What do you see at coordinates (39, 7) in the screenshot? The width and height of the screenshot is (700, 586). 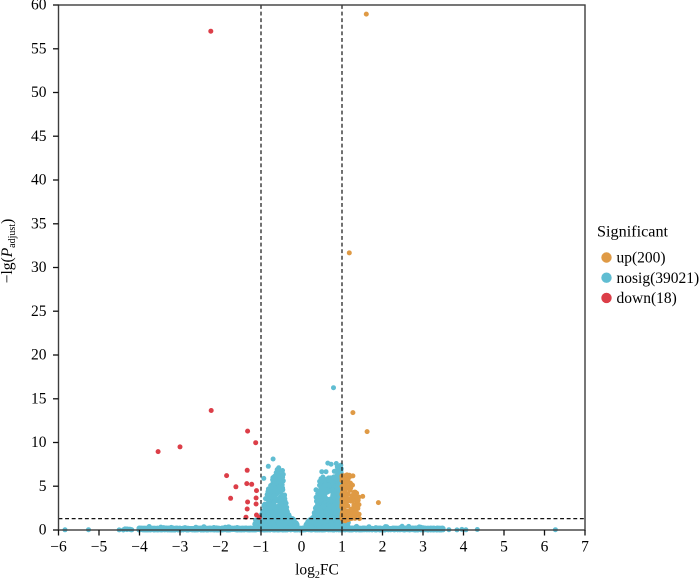 I see `svg-text: 60` at bounding box center [39, 7].